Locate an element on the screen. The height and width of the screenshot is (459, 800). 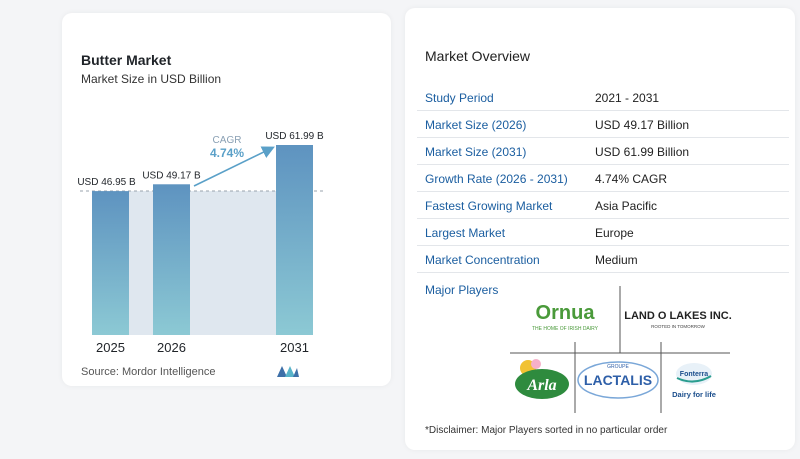
ornua-name: Ornua is located at coordinates (566, 313).